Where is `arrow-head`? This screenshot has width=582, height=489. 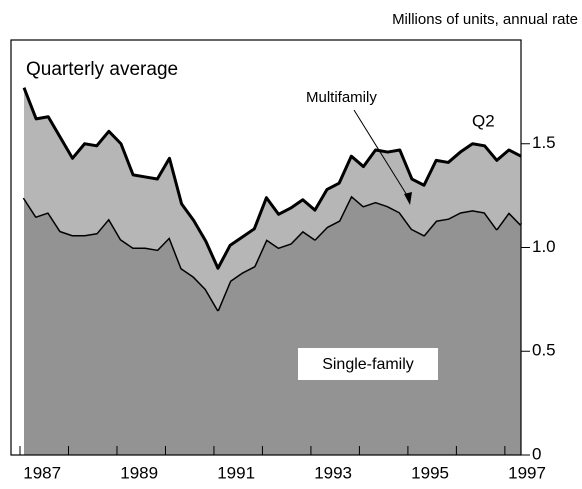 arrow-head is located at coordinates (408, 198).